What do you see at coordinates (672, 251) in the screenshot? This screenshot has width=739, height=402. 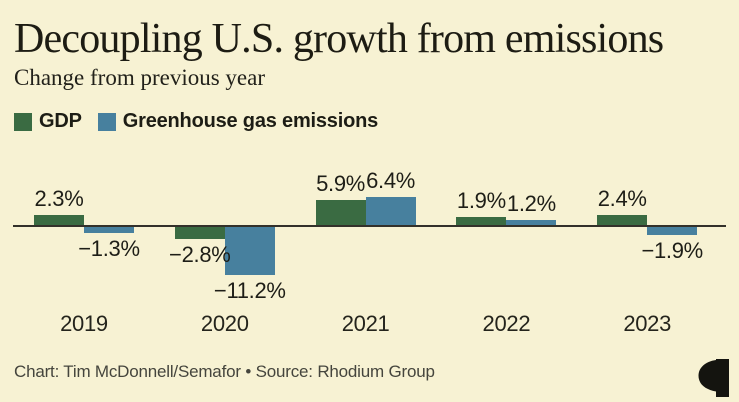 I see `value-label-emissions-2023: −1.9%` at bounding box center [672, 251].